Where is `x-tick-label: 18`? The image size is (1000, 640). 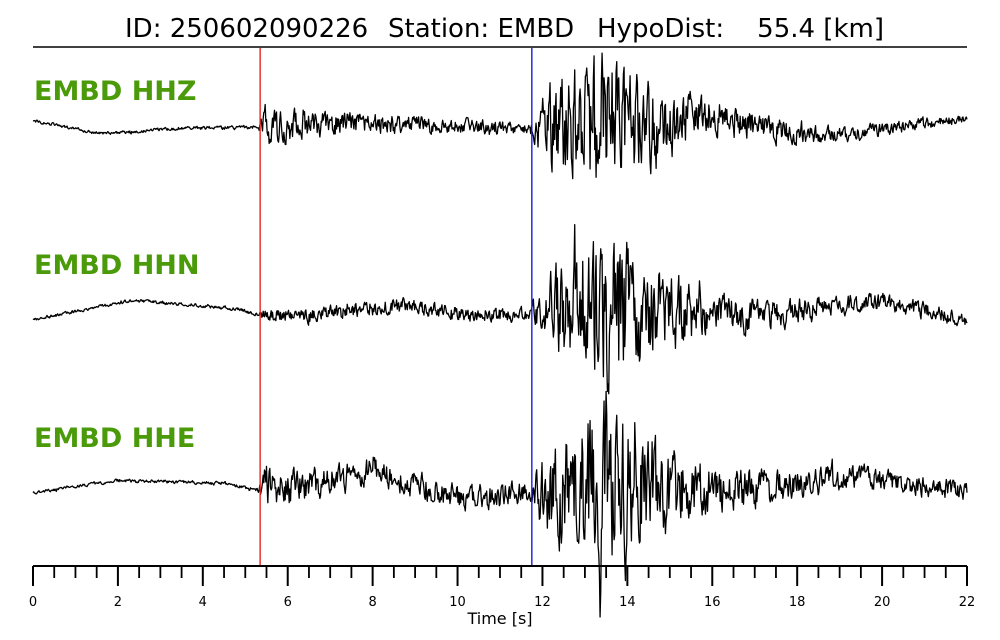 x-tick-label: 18 is located at coordinates (797, 602).